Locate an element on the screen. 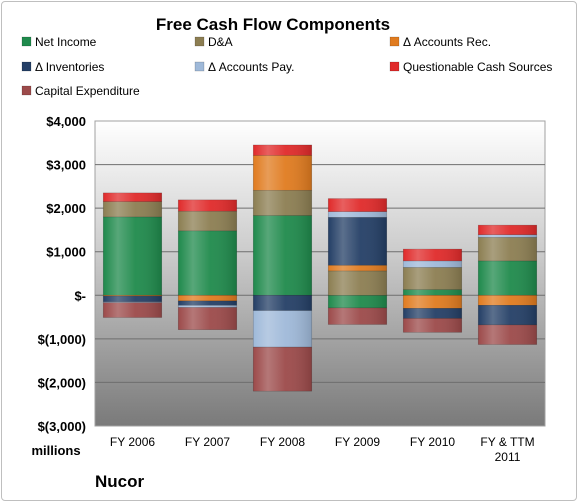 This screenshot has height=502, width=578. x-tick-label: FY 2006 is located at coordinates (132, 442).